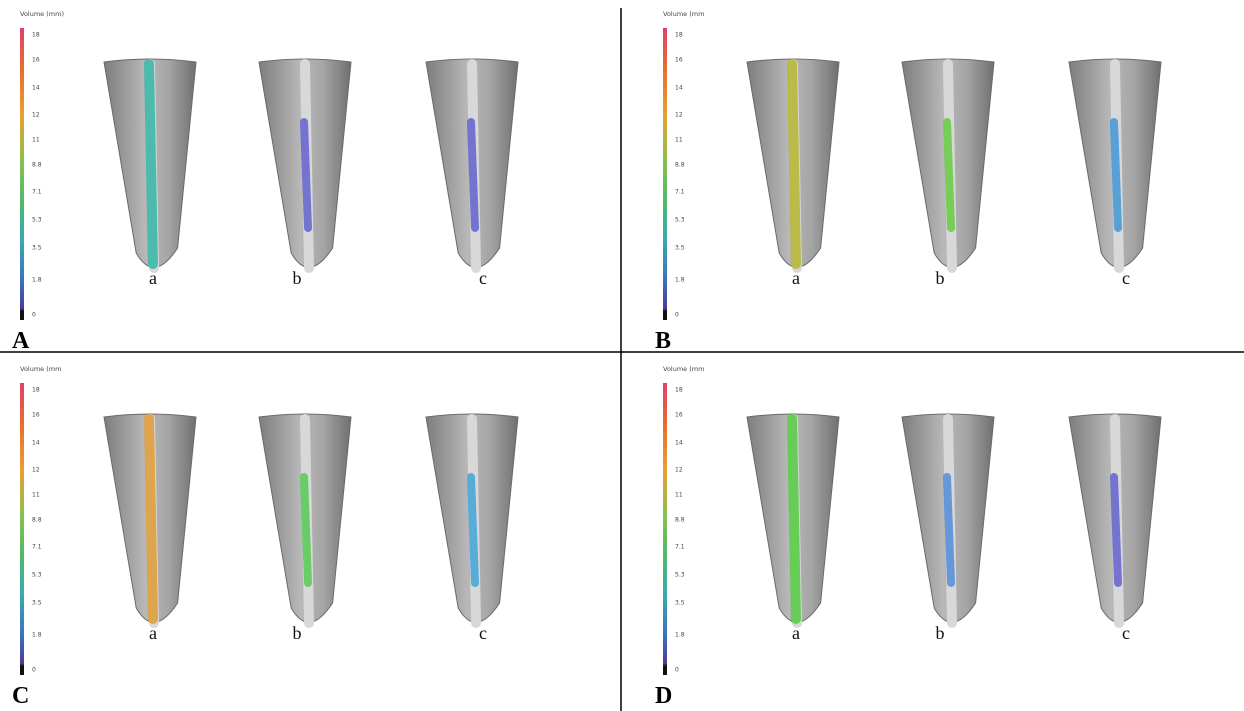 This screenshot has height=711, width=1244. Describe the element at coordinates (663, 696) in the screenshot. I see `panel-letter: D` at that location.